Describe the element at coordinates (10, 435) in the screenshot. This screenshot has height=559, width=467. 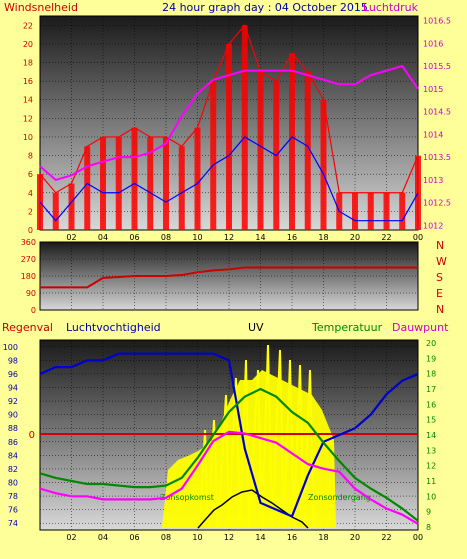
I see `panel3-left-axis: 74 76 78 80 82 84 86 88 90 92 94 96 98 100` at that location.